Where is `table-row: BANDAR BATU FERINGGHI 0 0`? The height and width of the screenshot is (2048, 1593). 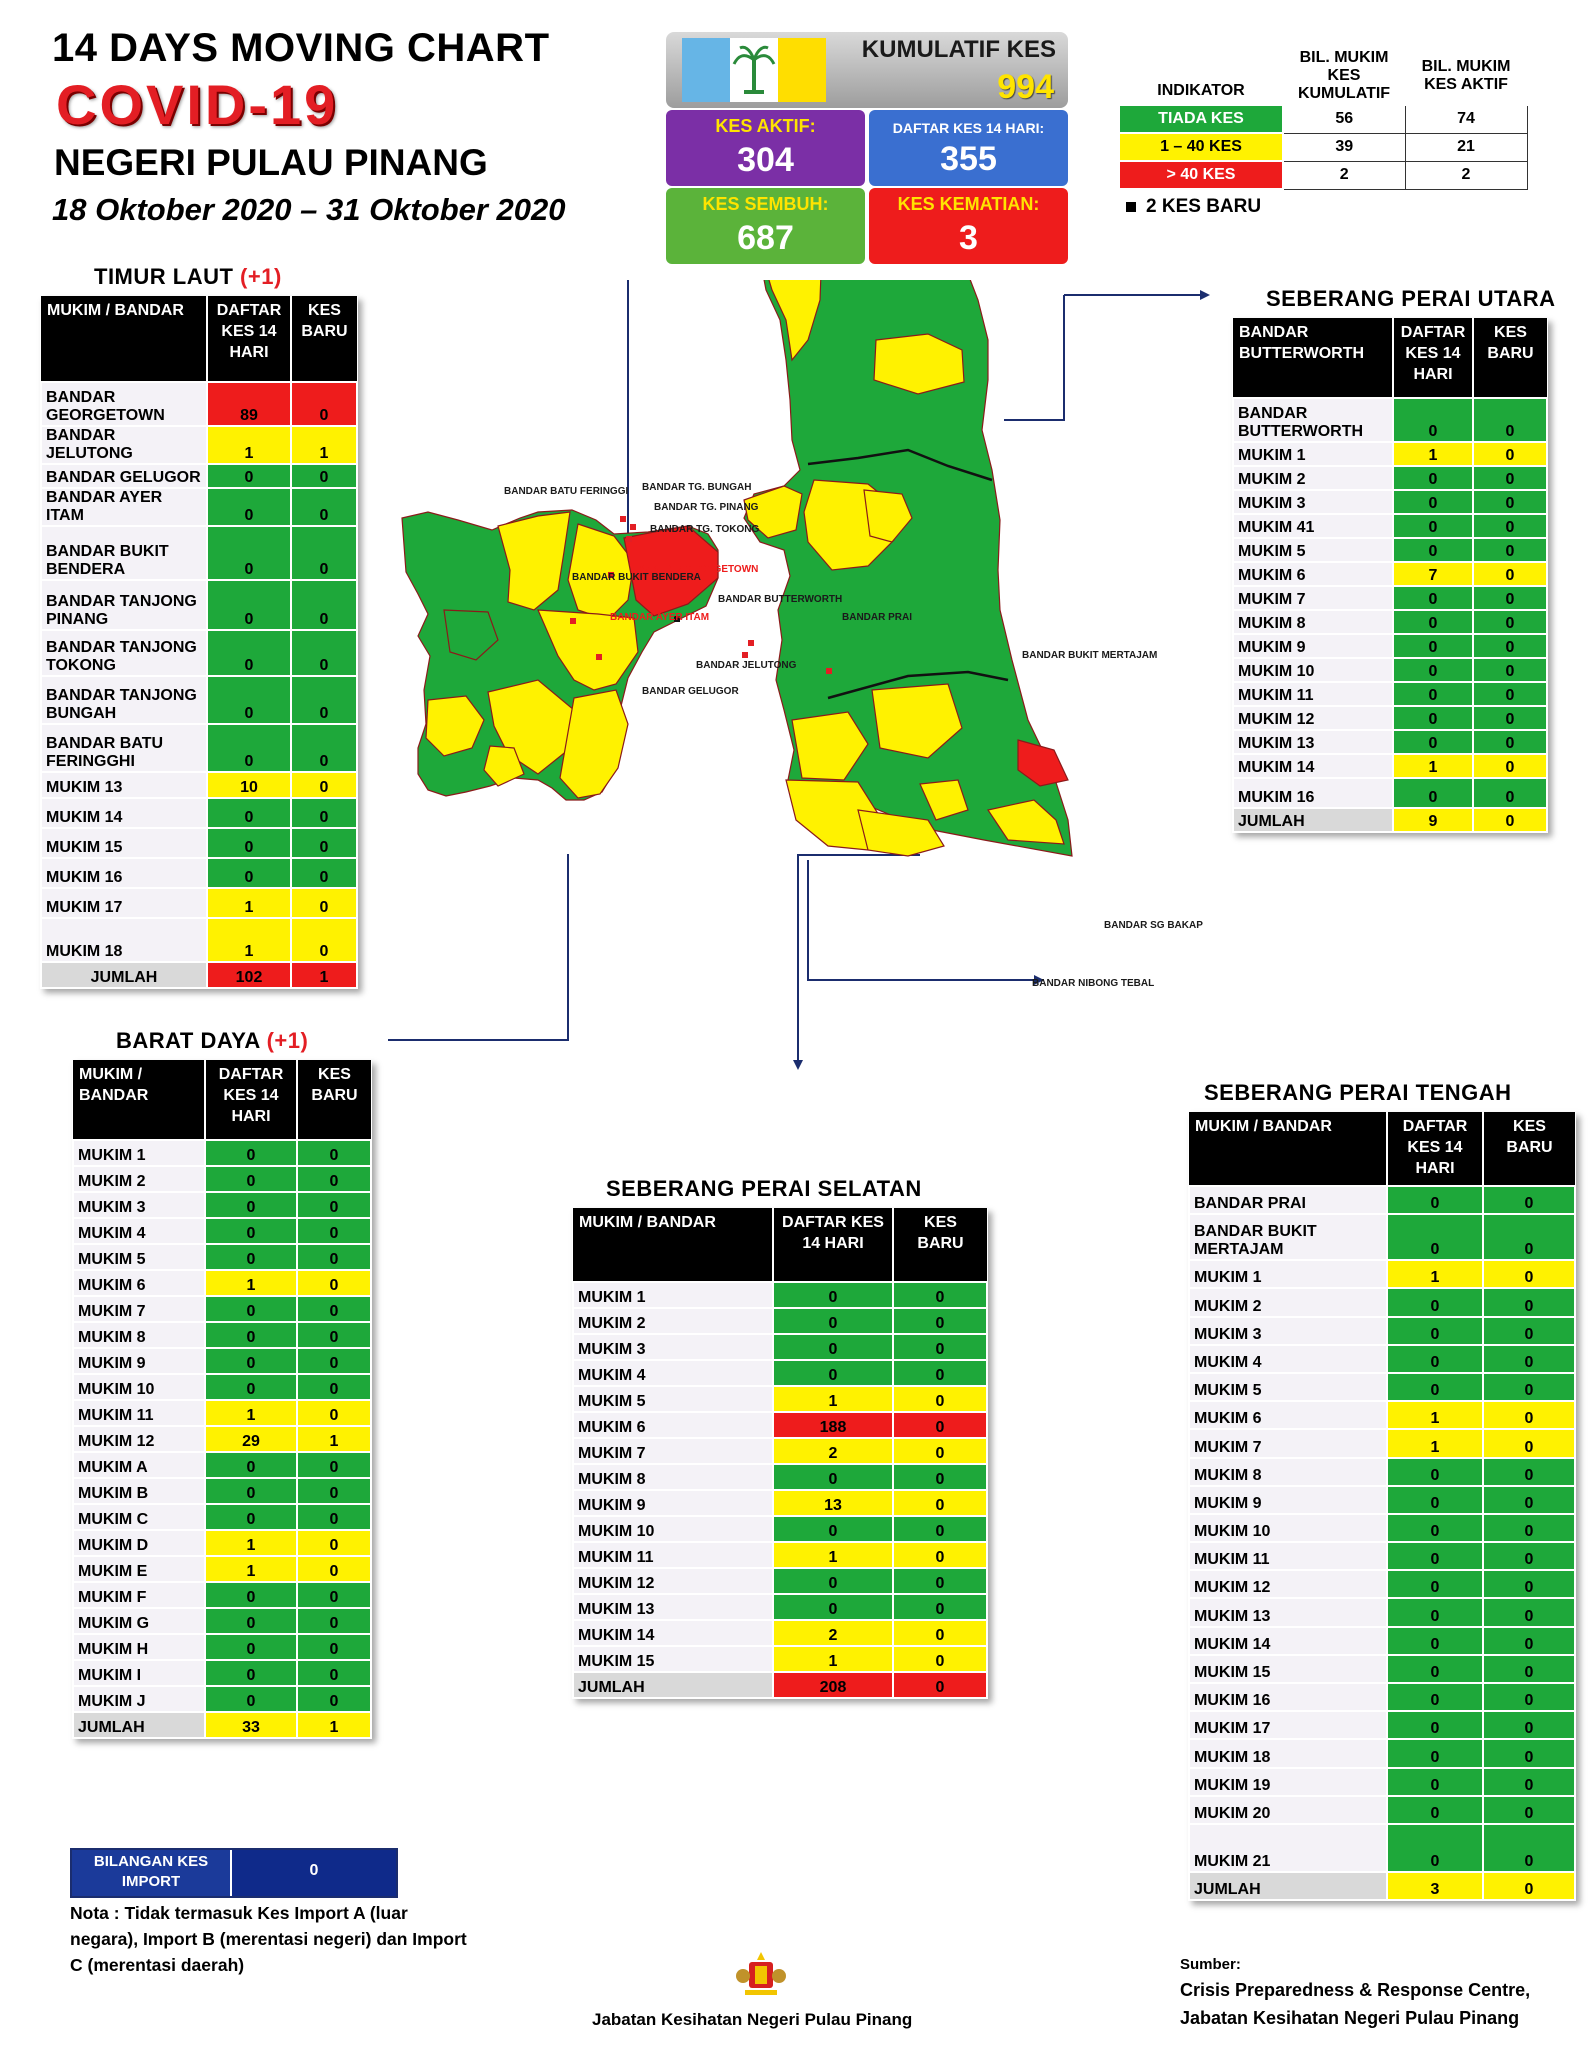 table-row: BANDAR BATU FERINGGHI 0 0 is located at coordinates (199, 748).